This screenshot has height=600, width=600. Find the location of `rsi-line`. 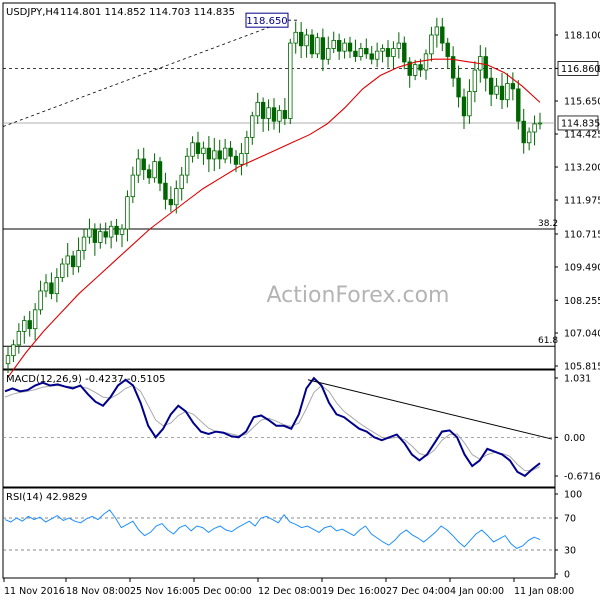

rsi-line is located at coordinates (272, 529).